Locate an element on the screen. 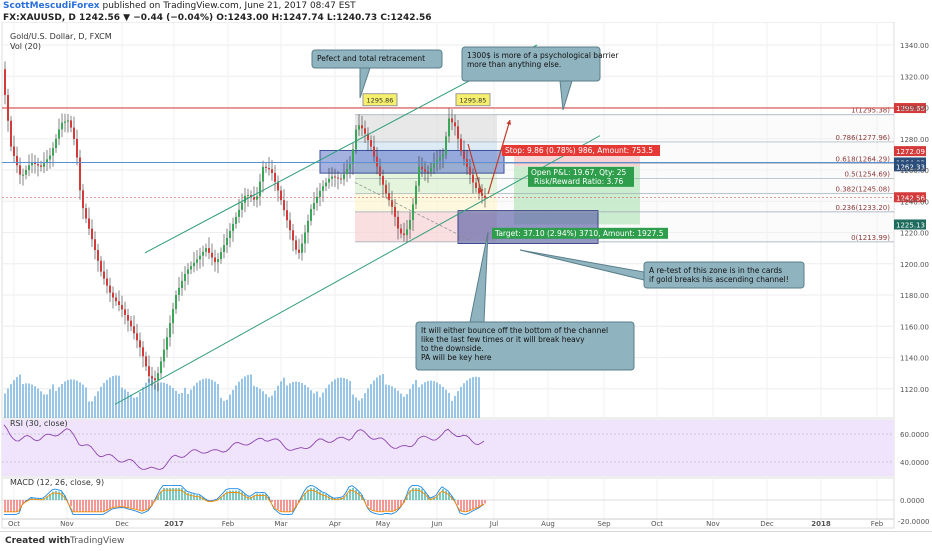 This screenshot has width=932, height=551. symbol-title: Gold/U.S. Dollar, D, FXCM is located at coordinates (61, 36).